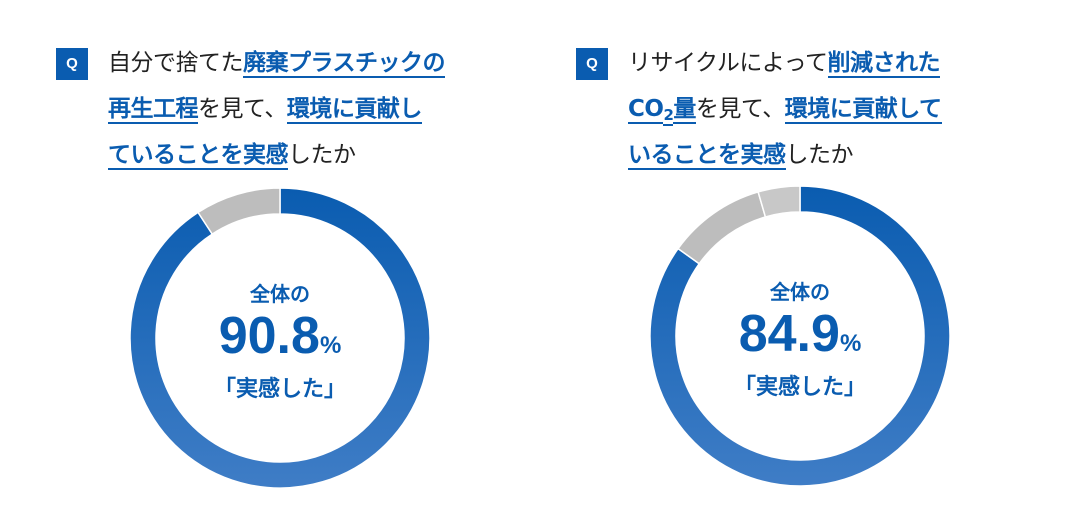 The width and height of the screenshot is (1068, 526). What do you see at coordinates (344, 64) in the screenshot?
I see `question-emphasis: 廃棄プラスチックの` at bounding box center [344, 64].